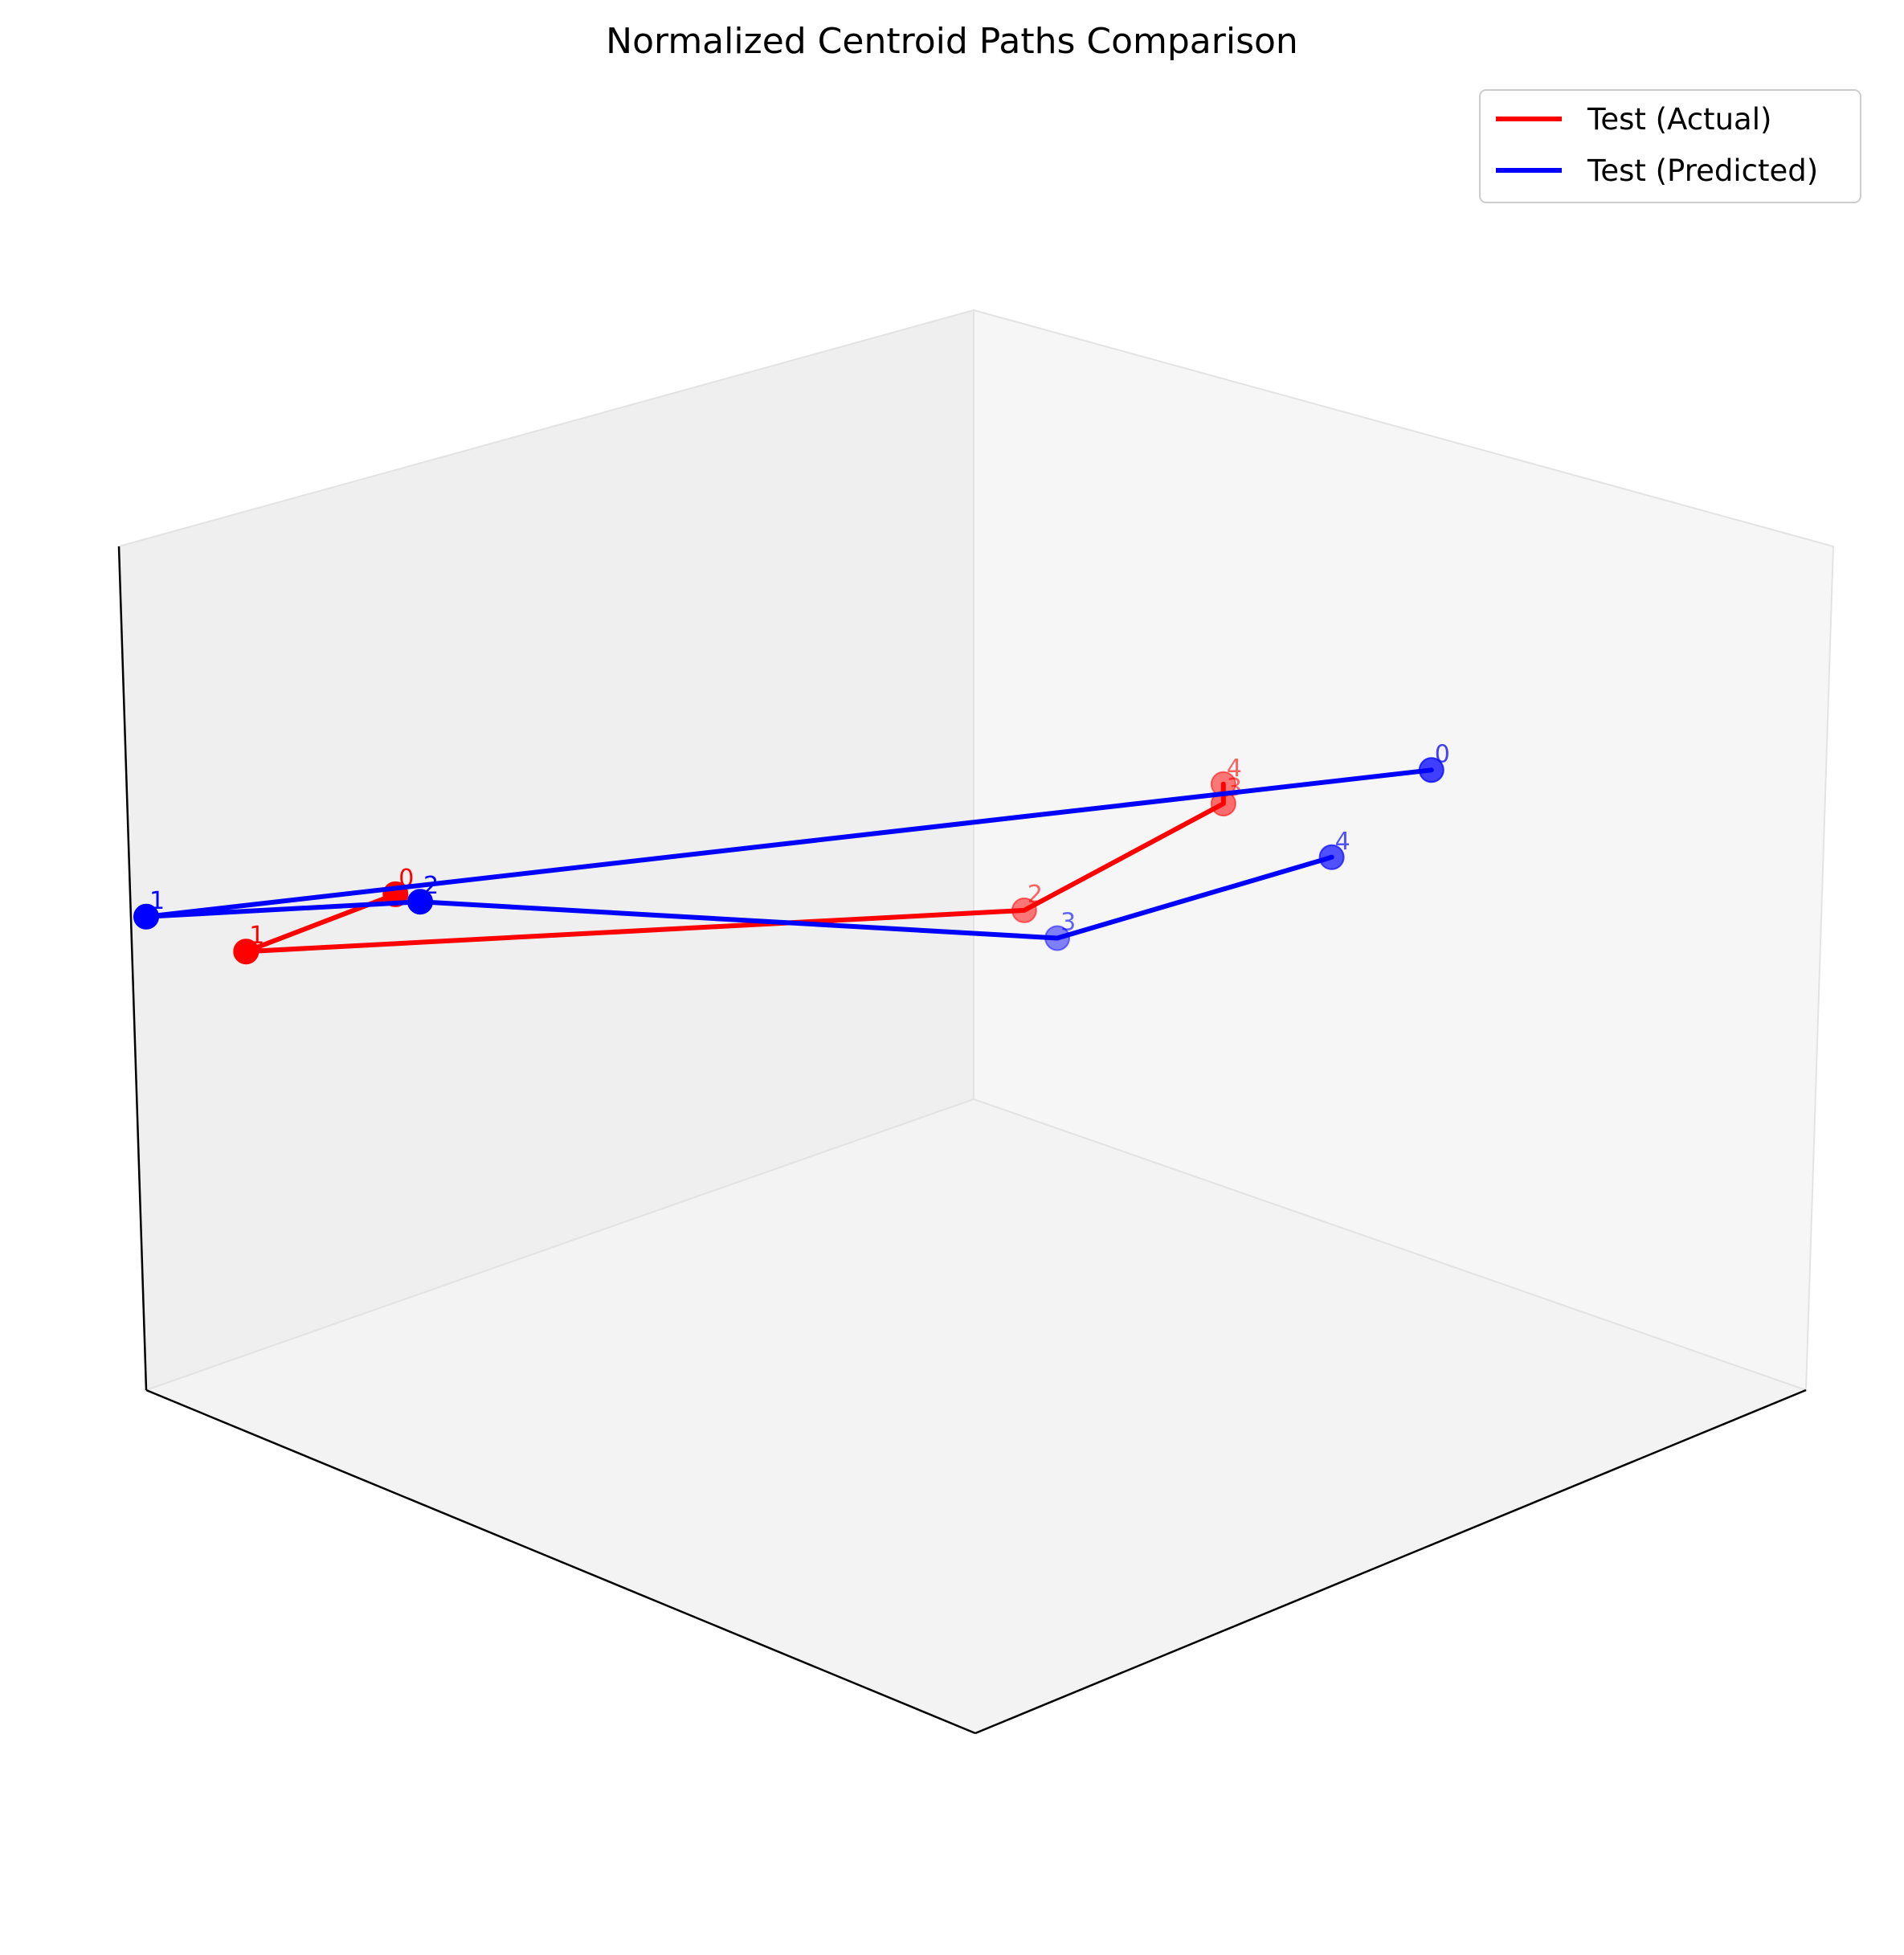 This screenshot has height=1955, width=1904. What do you see at coordinates (952, 41) in the screenshot?
I see `chart-title: Normalized Centroid Paths Comparison` at bounding box center [952, 41].